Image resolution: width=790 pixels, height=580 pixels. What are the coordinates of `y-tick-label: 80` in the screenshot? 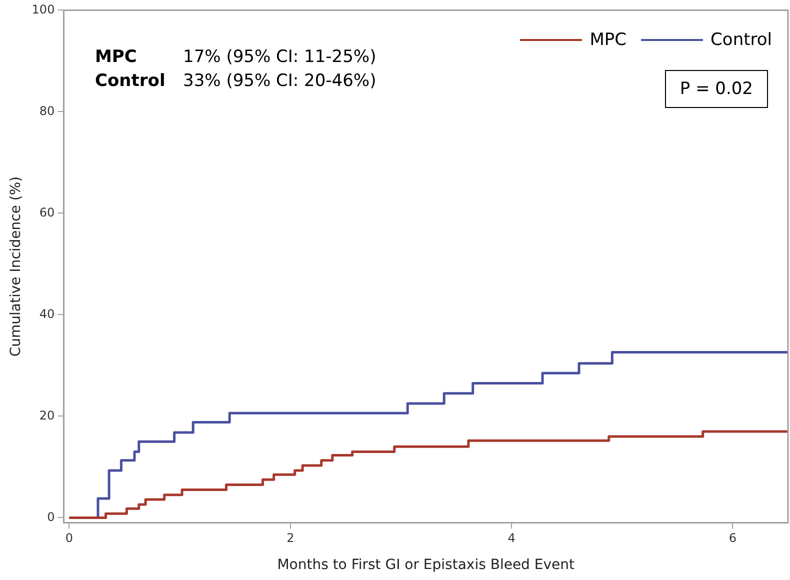 It's located at (47, 111).